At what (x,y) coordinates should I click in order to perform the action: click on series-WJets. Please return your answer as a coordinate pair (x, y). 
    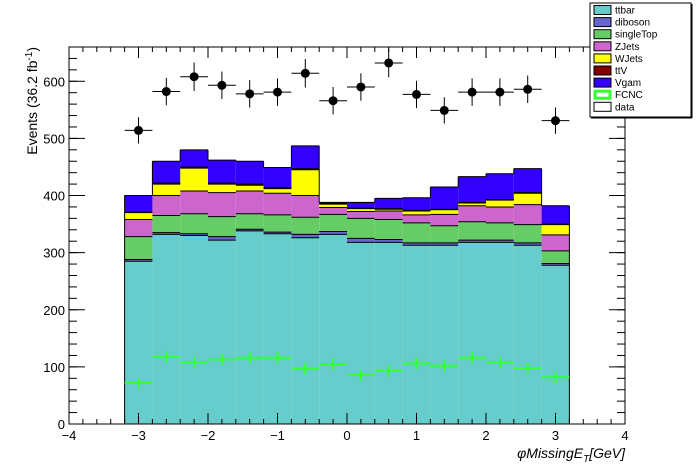
    Looking at the image, I should click on (347, 201).